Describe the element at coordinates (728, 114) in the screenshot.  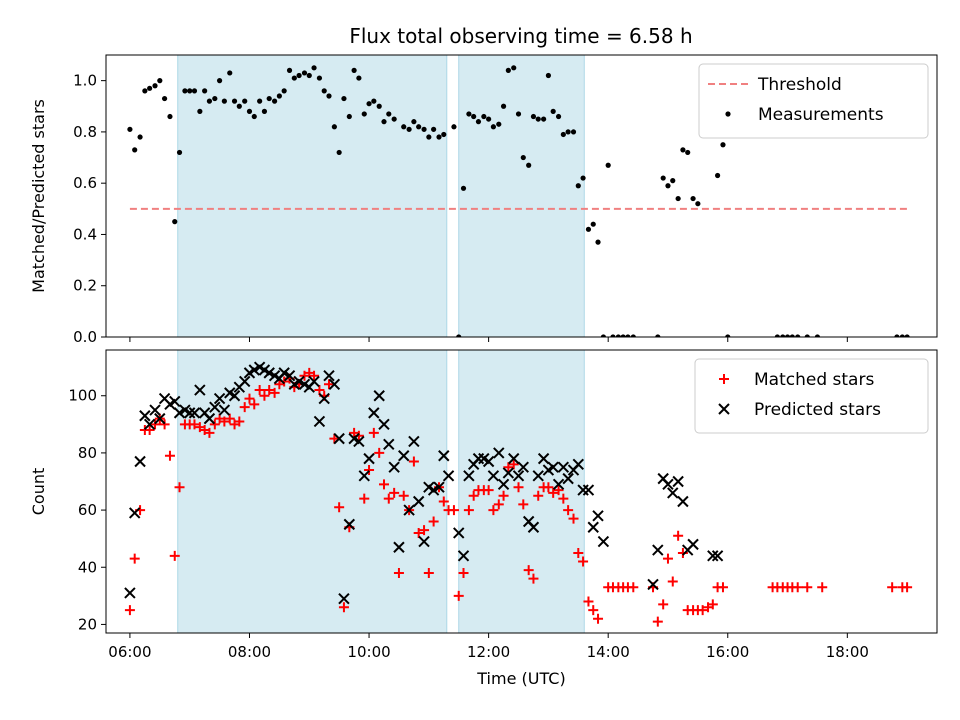
I see `legend-marker-measurements` at that location.